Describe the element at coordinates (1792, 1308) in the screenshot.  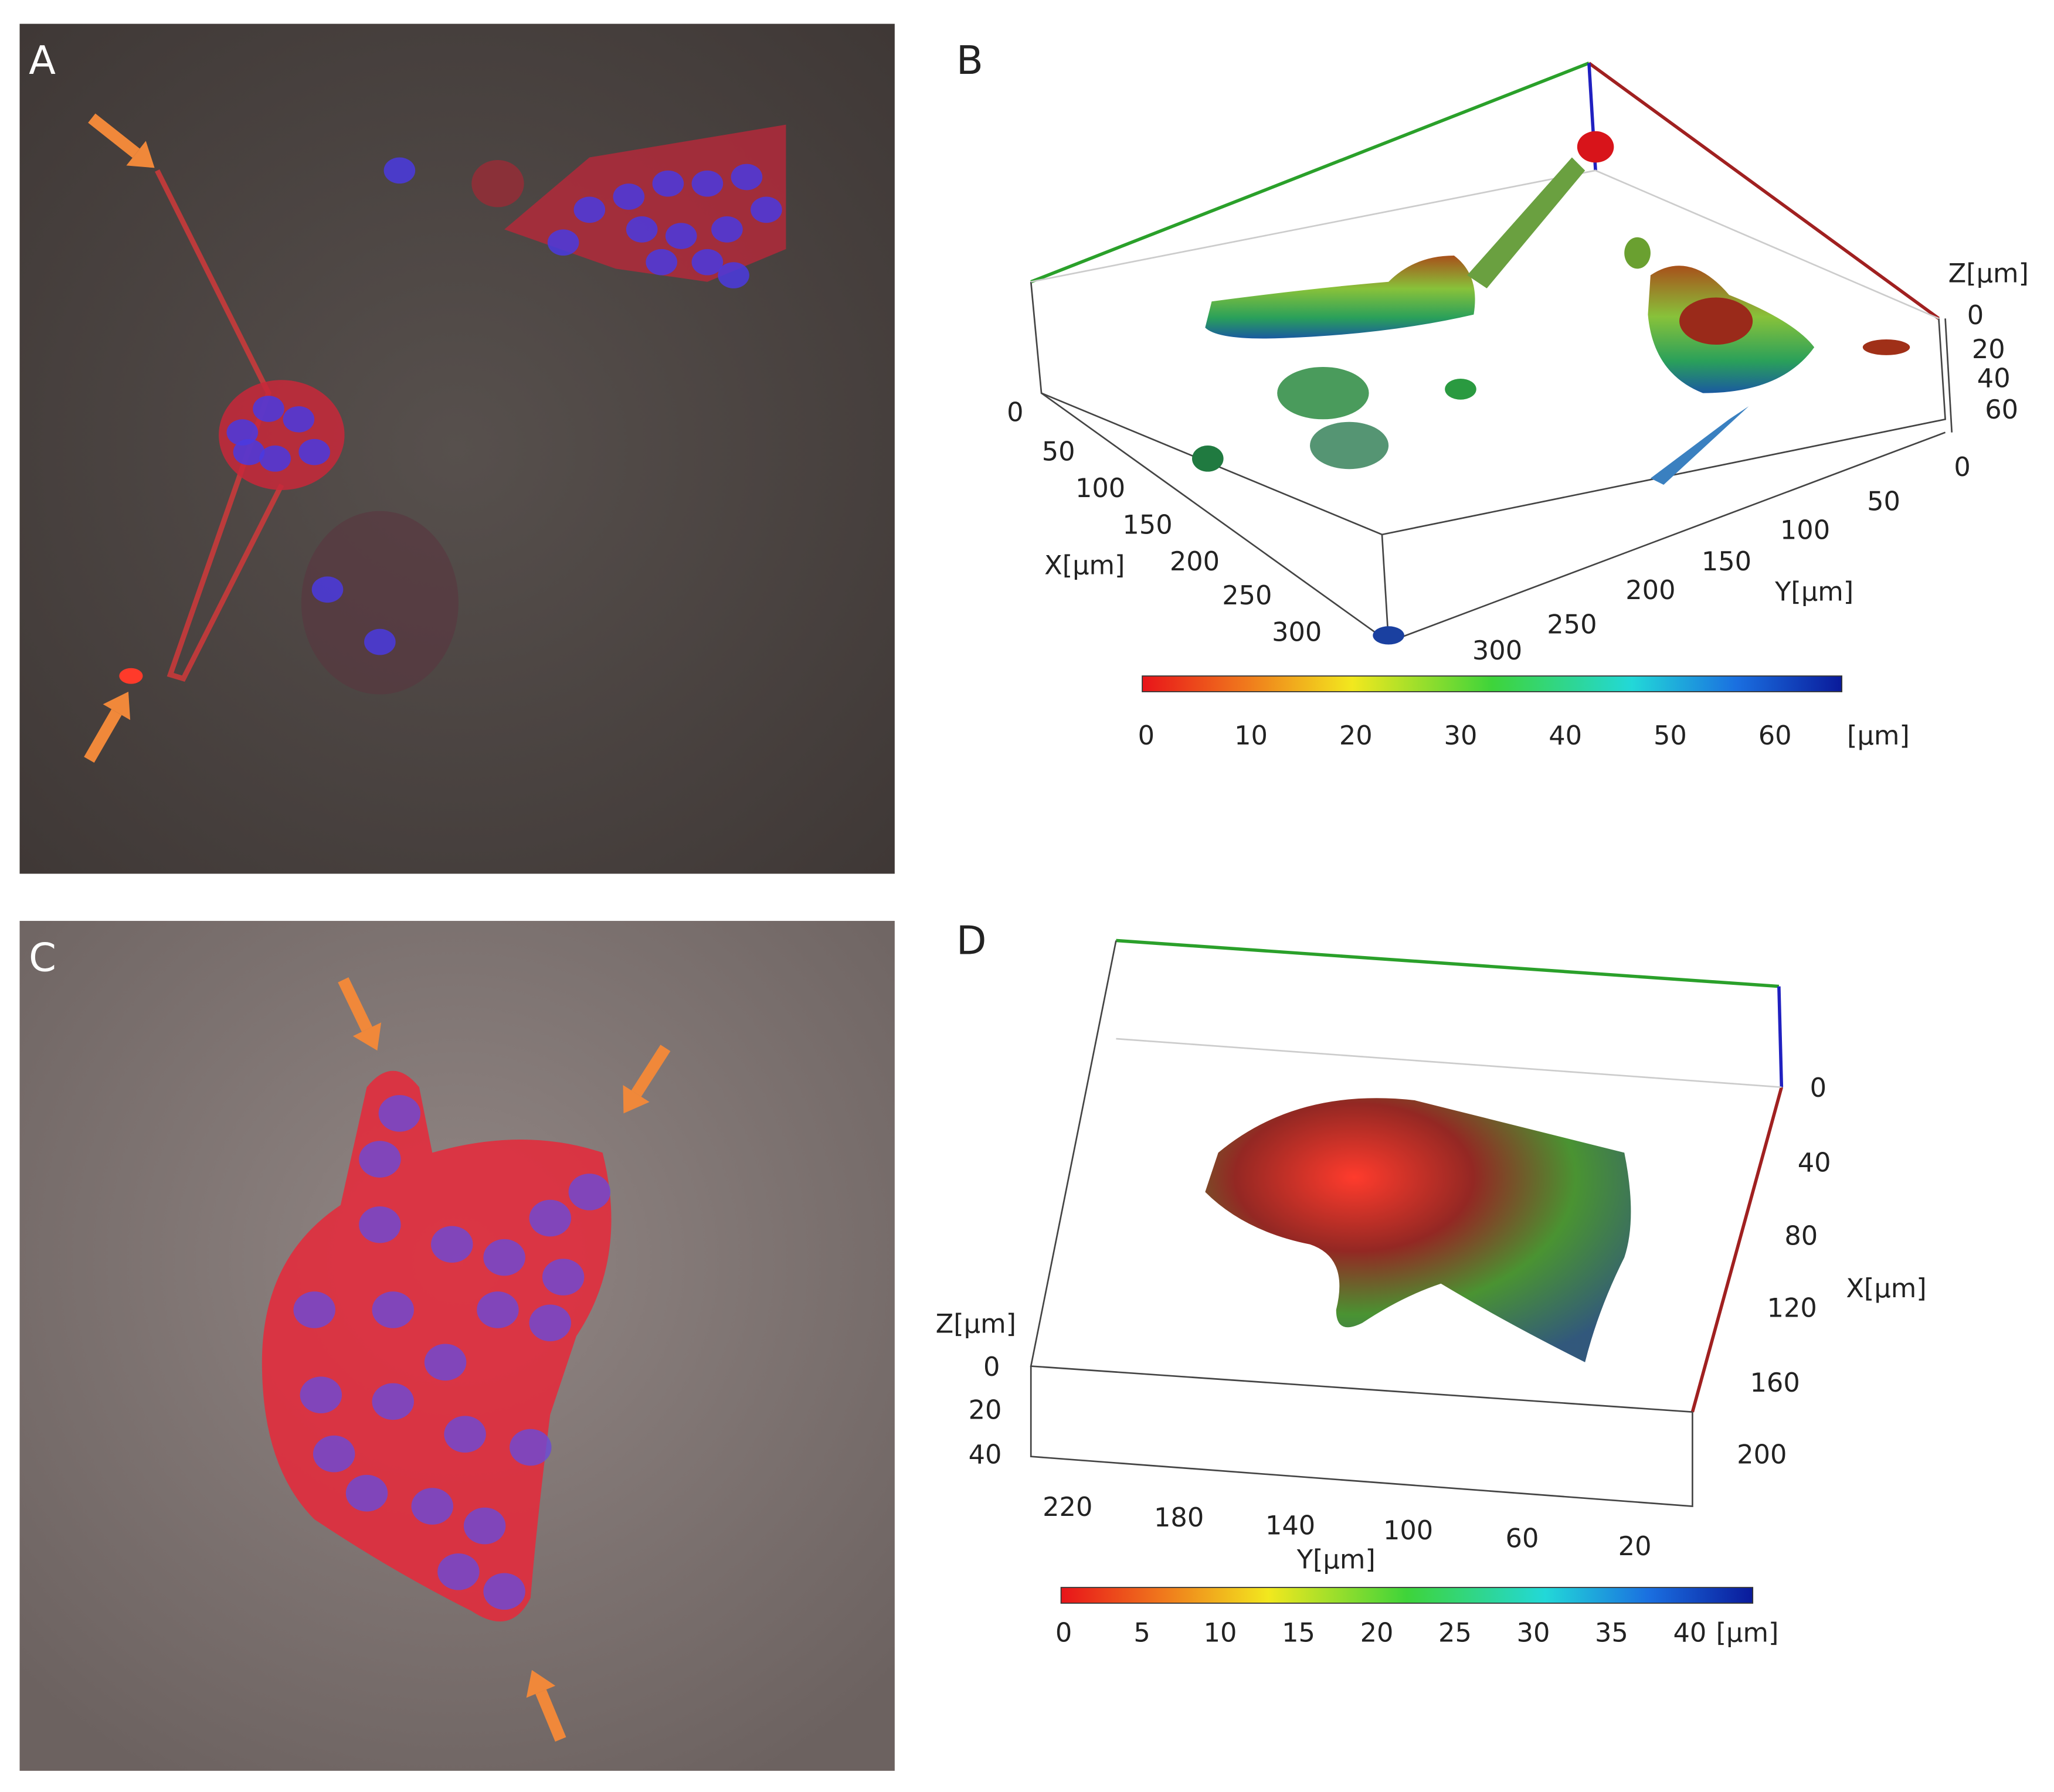
I see `tick-label: 120` at that location.